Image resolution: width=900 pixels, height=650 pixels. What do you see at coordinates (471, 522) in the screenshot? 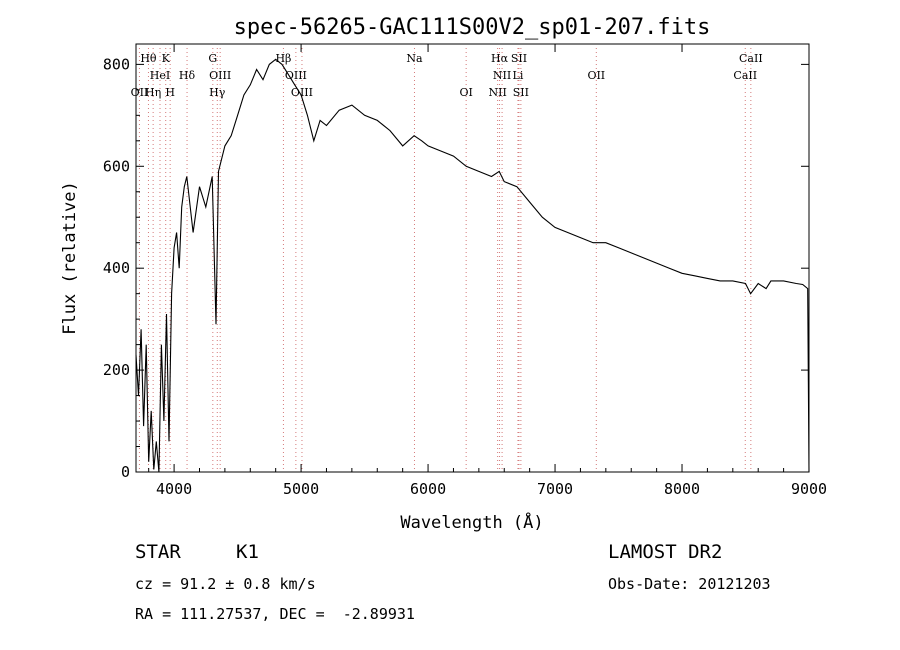
I see `x-axis-label: Wavelength (Å)` at bounding box center [471, 522].